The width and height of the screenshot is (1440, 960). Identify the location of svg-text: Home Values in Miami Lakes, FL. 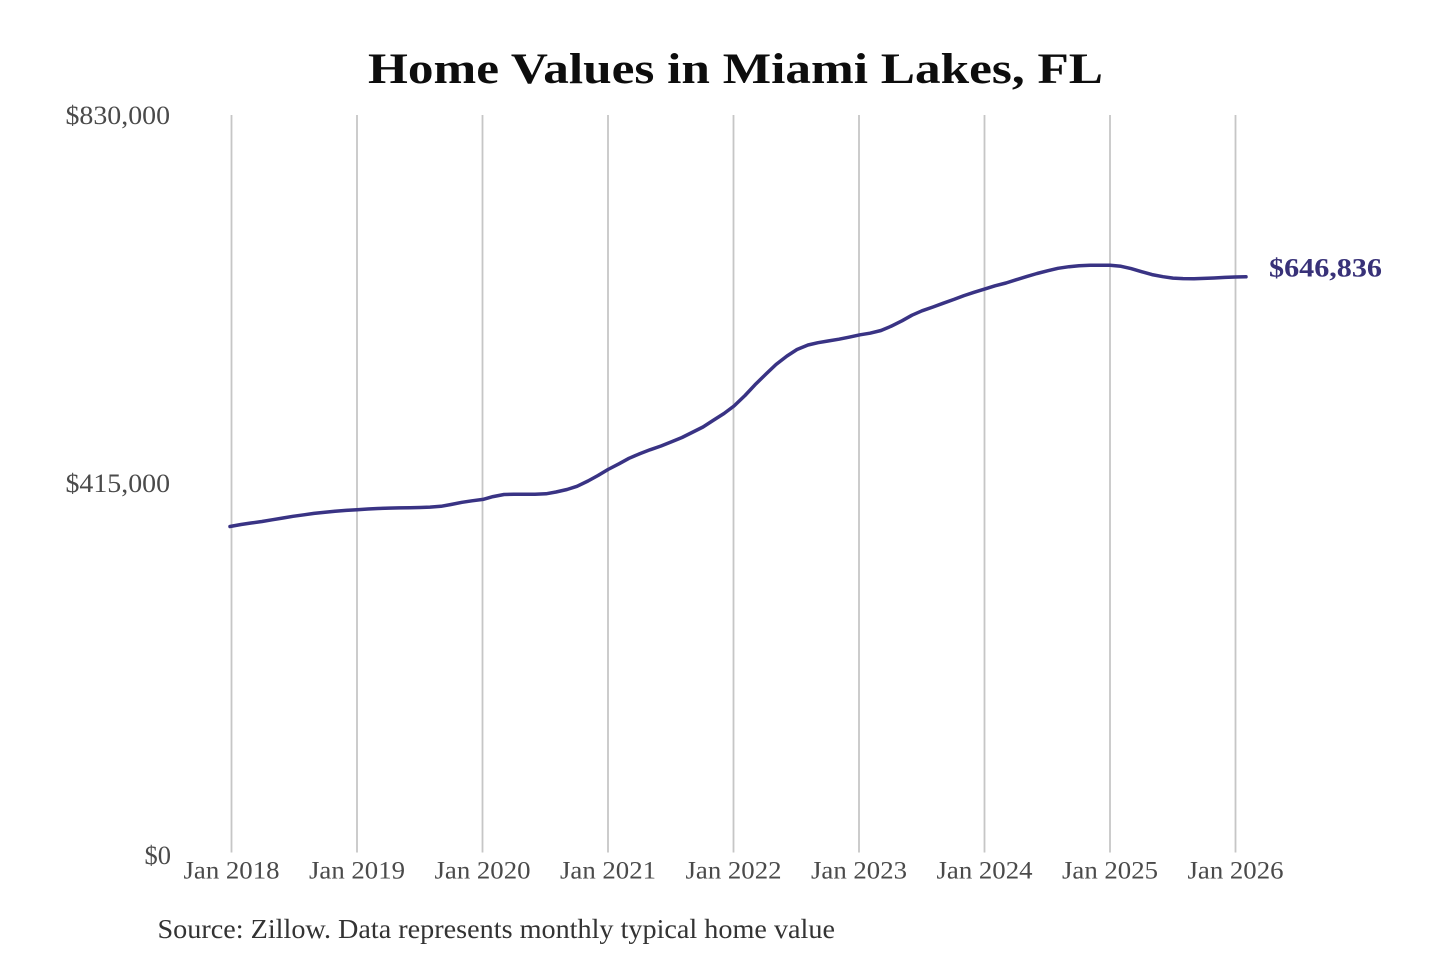
(735, 69).